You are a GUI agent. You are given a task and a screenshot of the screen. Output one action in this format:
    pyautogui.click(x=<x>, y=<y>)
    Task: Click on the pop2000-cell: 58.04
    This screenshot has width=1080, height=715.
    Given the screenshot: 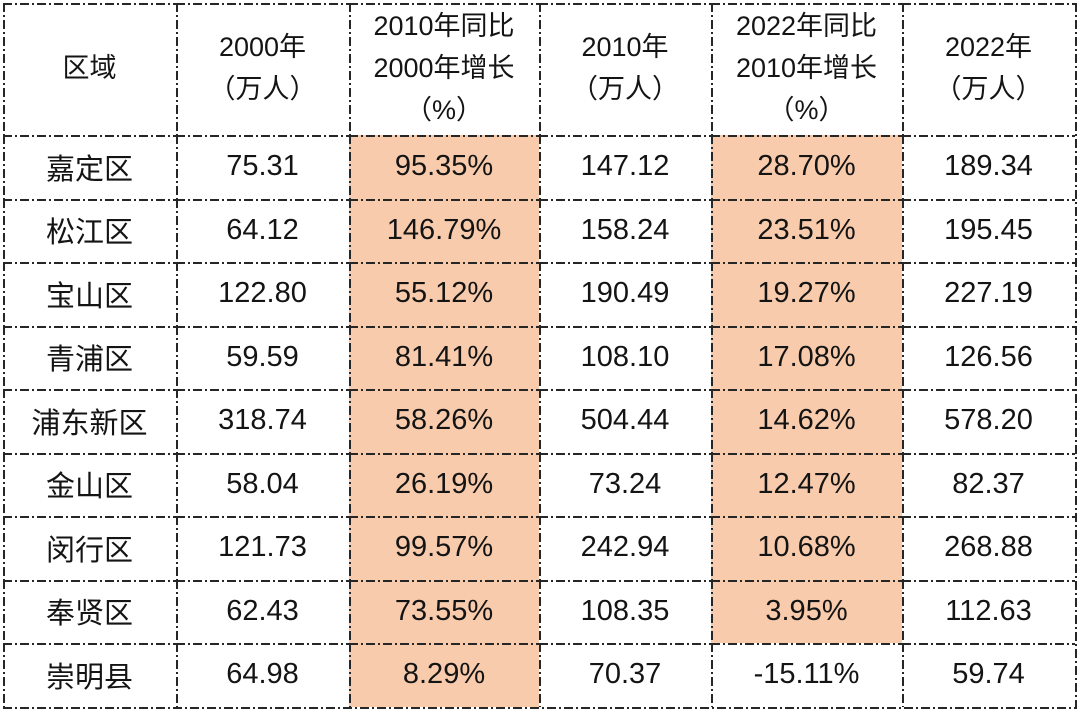 What is the action you would take?
    pyautogui.click(x=262, y=484)
    